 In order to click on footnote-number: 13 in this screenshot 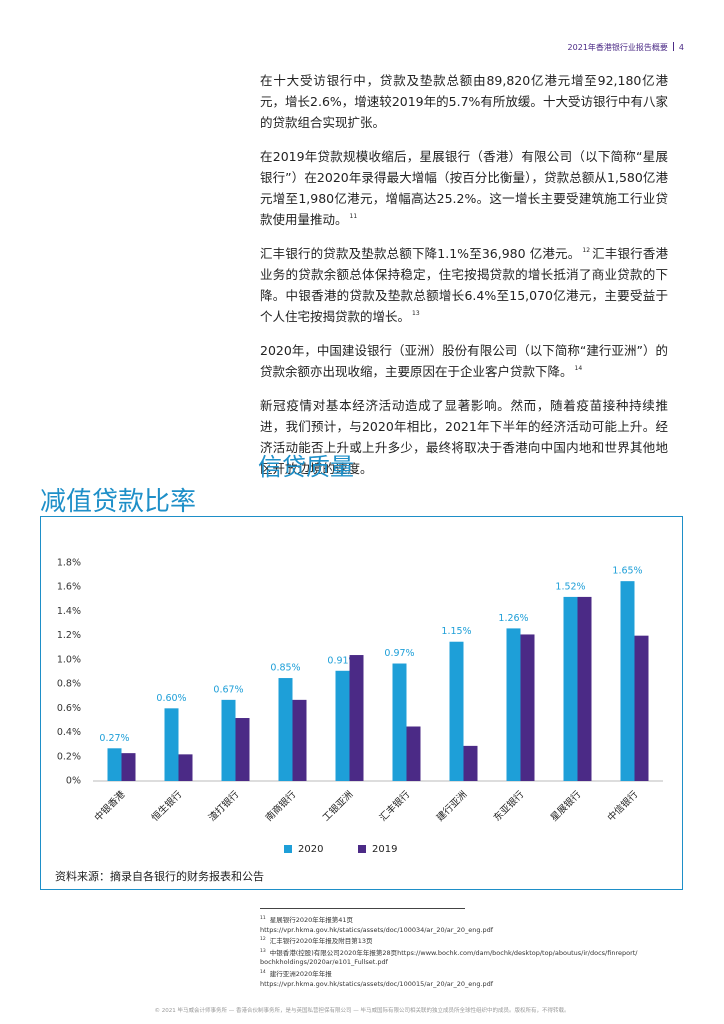, I will do `click(263, 951)`.